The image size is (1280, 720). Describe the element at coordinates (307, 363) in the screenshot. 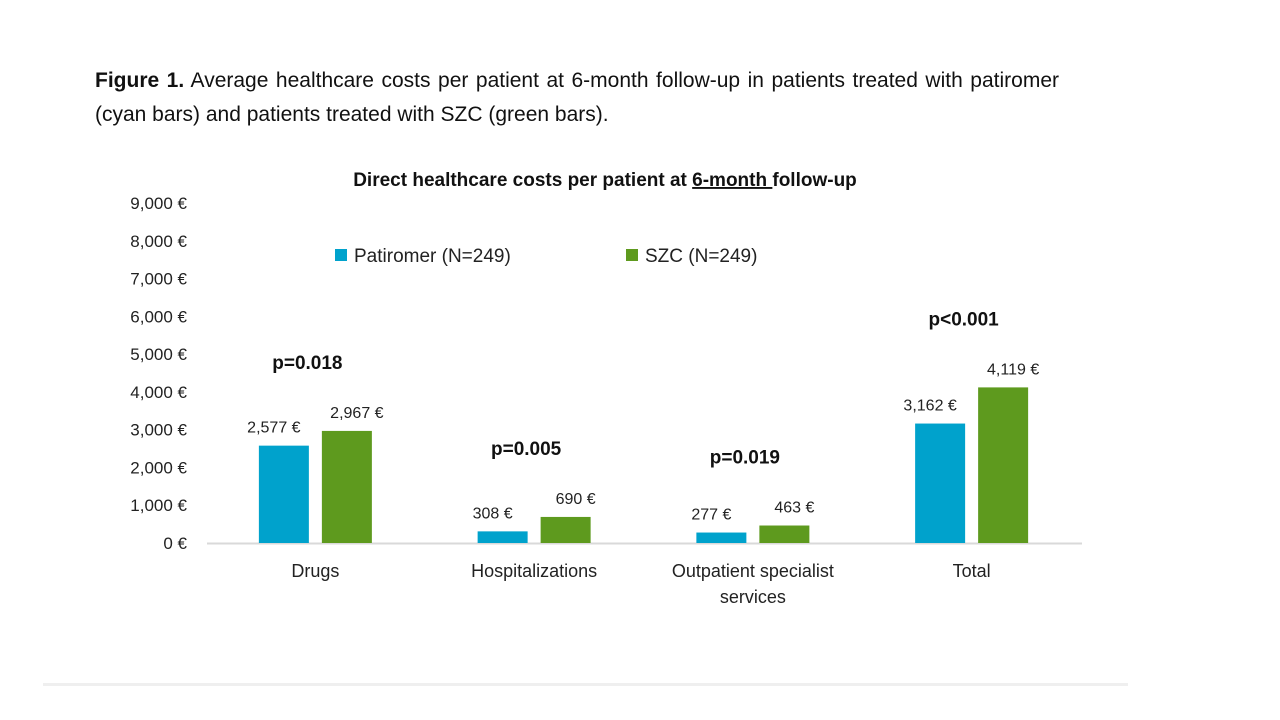

I see `p-value-label: p=0.018` at that location.